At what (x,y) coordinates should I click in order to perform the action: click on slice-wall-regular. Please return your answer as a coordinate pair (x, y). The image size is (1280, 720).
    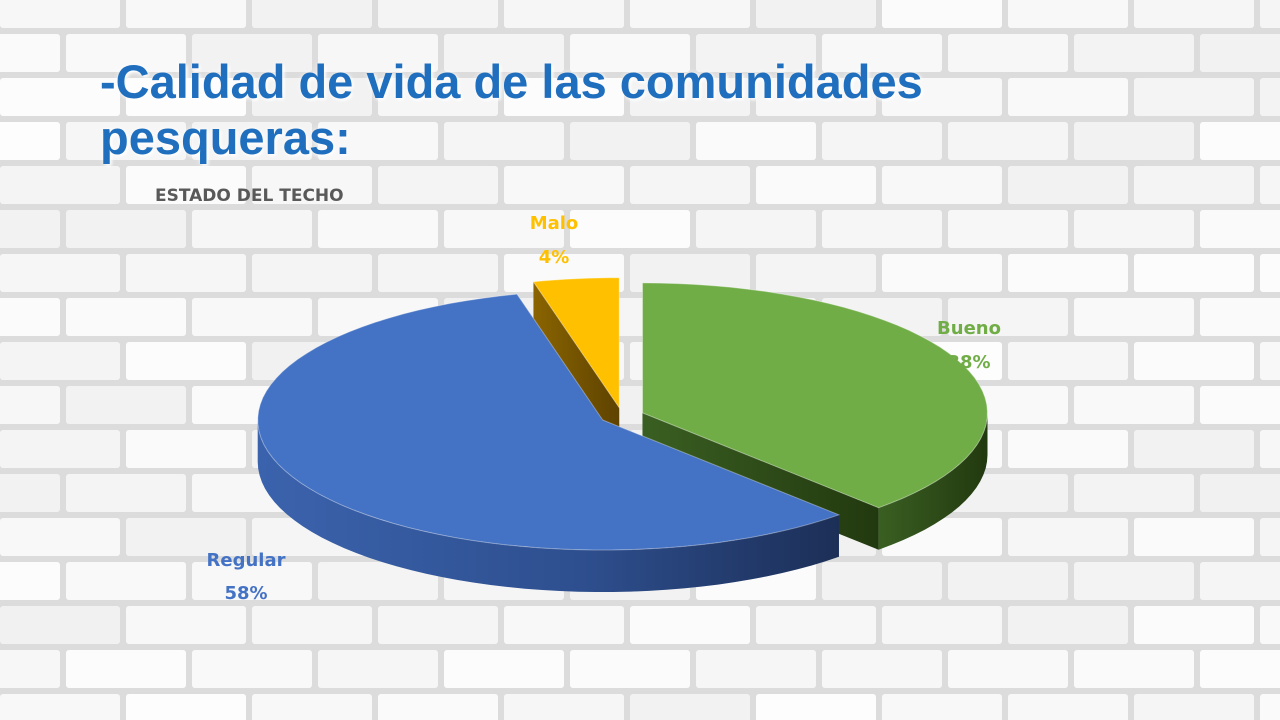
    Looking at the image, I should click on (548, 506).